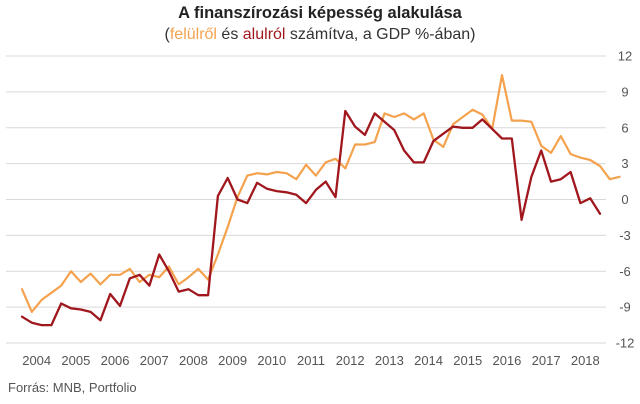  What do you see at coordinates (625, 343) in the screenshot?
I see `y-tick-label: -12` at bounding box center [625, 343].